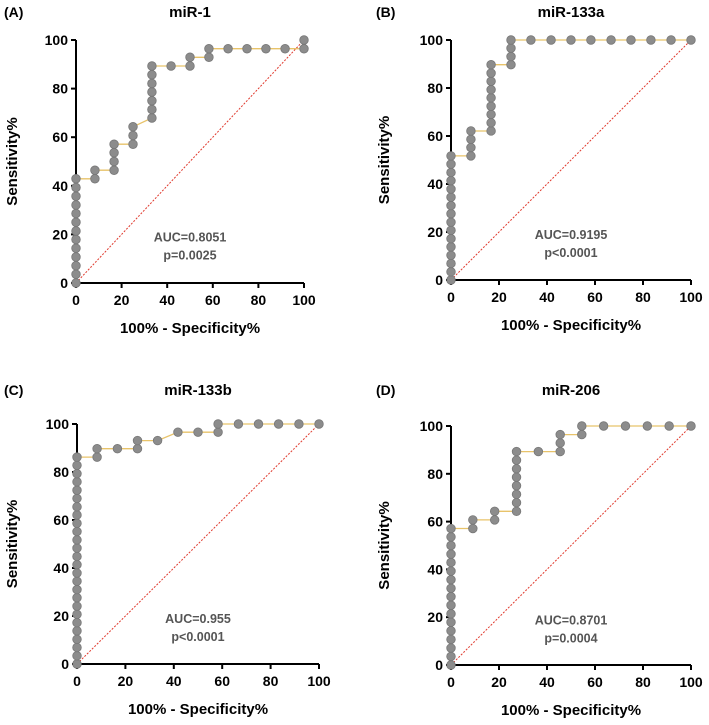 This screenshot has width=709, height=725. I want to click on auc-label: AUC=0.955, so click(198, 619).